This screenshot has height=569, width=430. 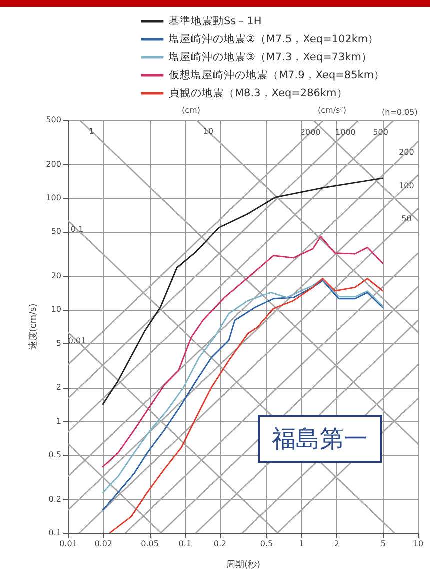 What do you see at coordinates (150, 544) in the screenshot?
I see `x-tick-label: 0.05` at bounding box center [150, 544].